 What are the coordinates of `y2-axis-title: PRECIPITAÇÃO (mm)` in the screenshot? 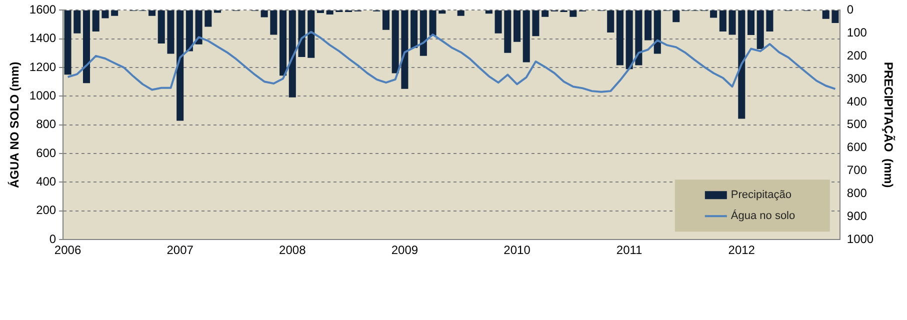 It's located at (888, 125).